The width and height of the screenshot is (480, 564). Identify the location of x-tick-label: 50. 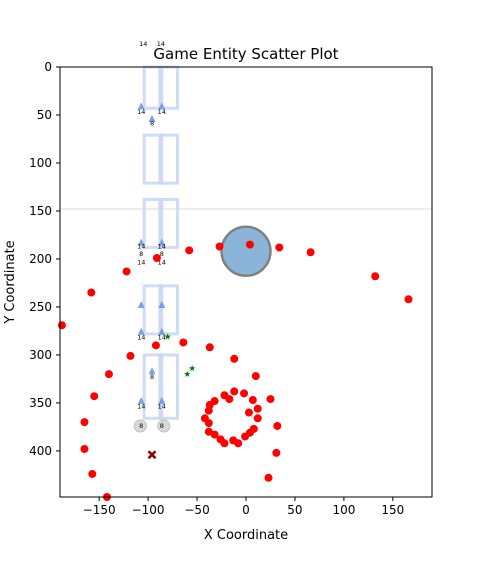
(294, 510).